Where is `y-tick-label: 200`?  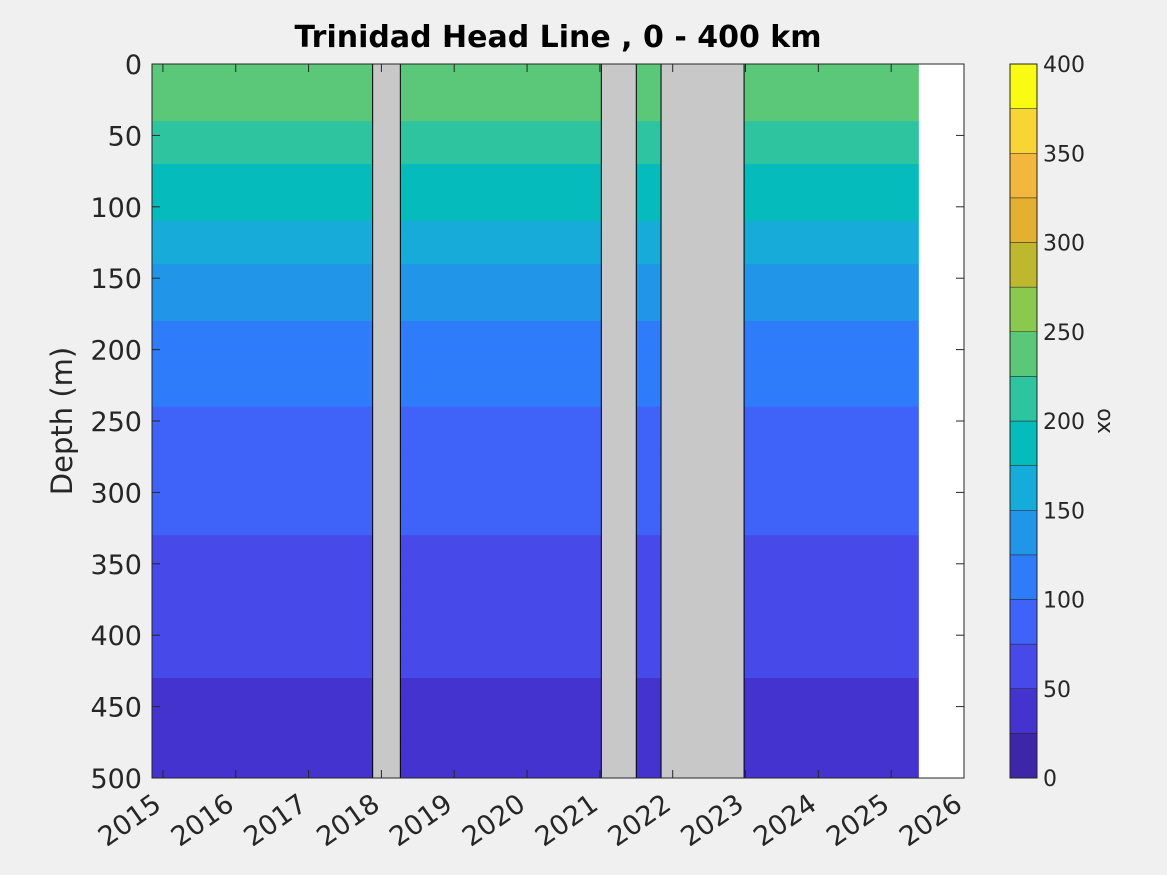 y-tick-label: 200 is located at coordinates (116, 351).